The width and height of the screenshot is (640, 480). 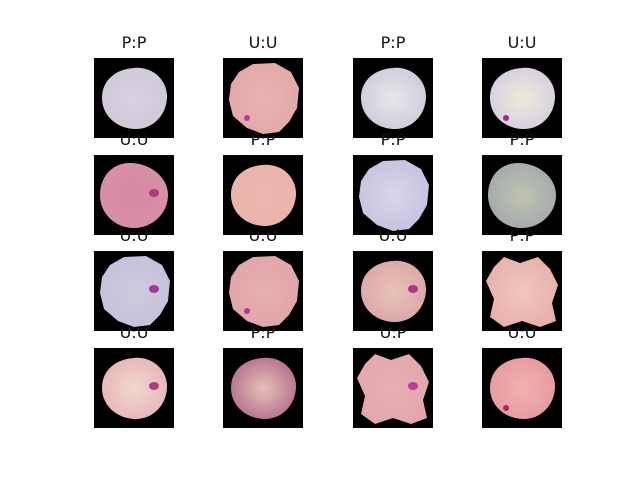 I want to click on cell-label: U:P, so click(x=393, y=332).